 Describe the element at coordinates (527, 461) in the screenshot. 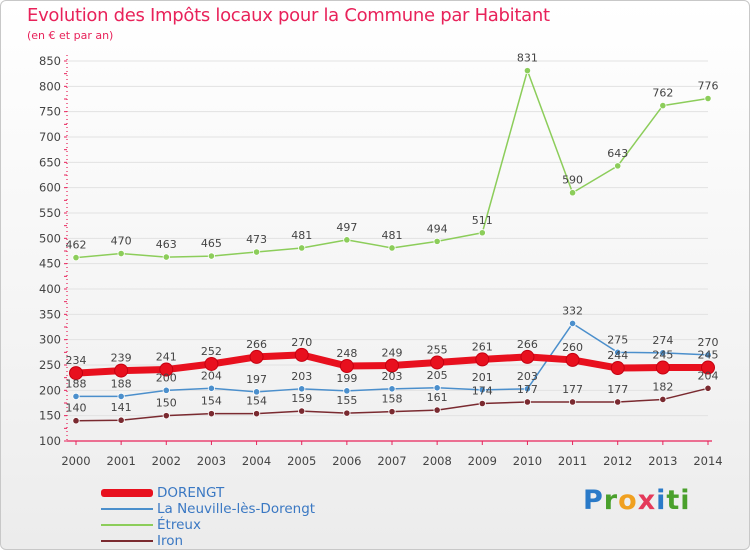

I see `x-tick-label: 2010` at that location.